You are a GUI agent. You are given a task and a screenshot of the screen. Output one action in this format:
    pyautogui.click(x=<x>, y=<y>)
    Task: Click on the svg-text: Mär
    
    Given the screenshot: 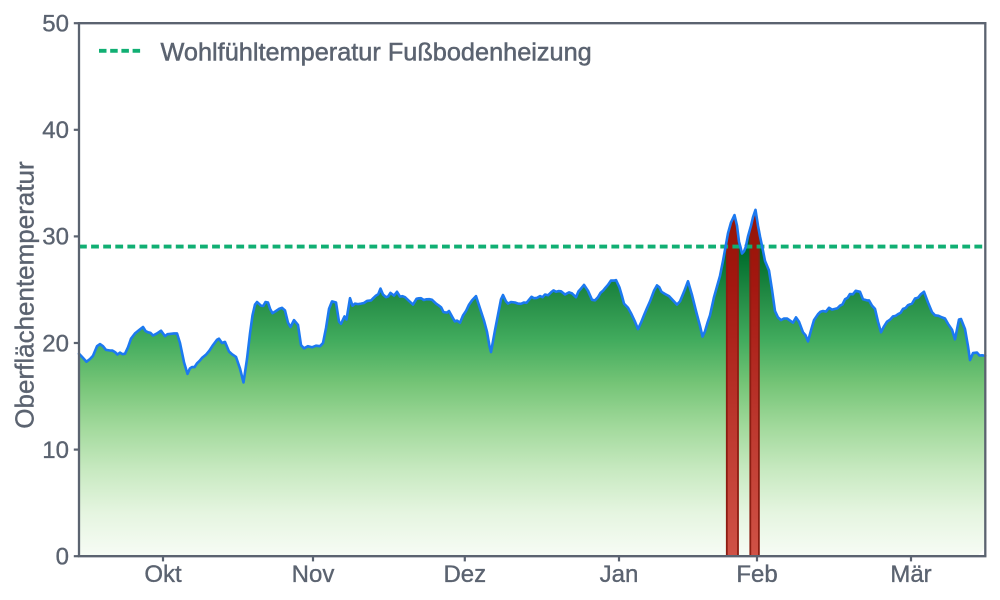 What is the action you would take?
    pyautogui.click(x=910, y=574)
    